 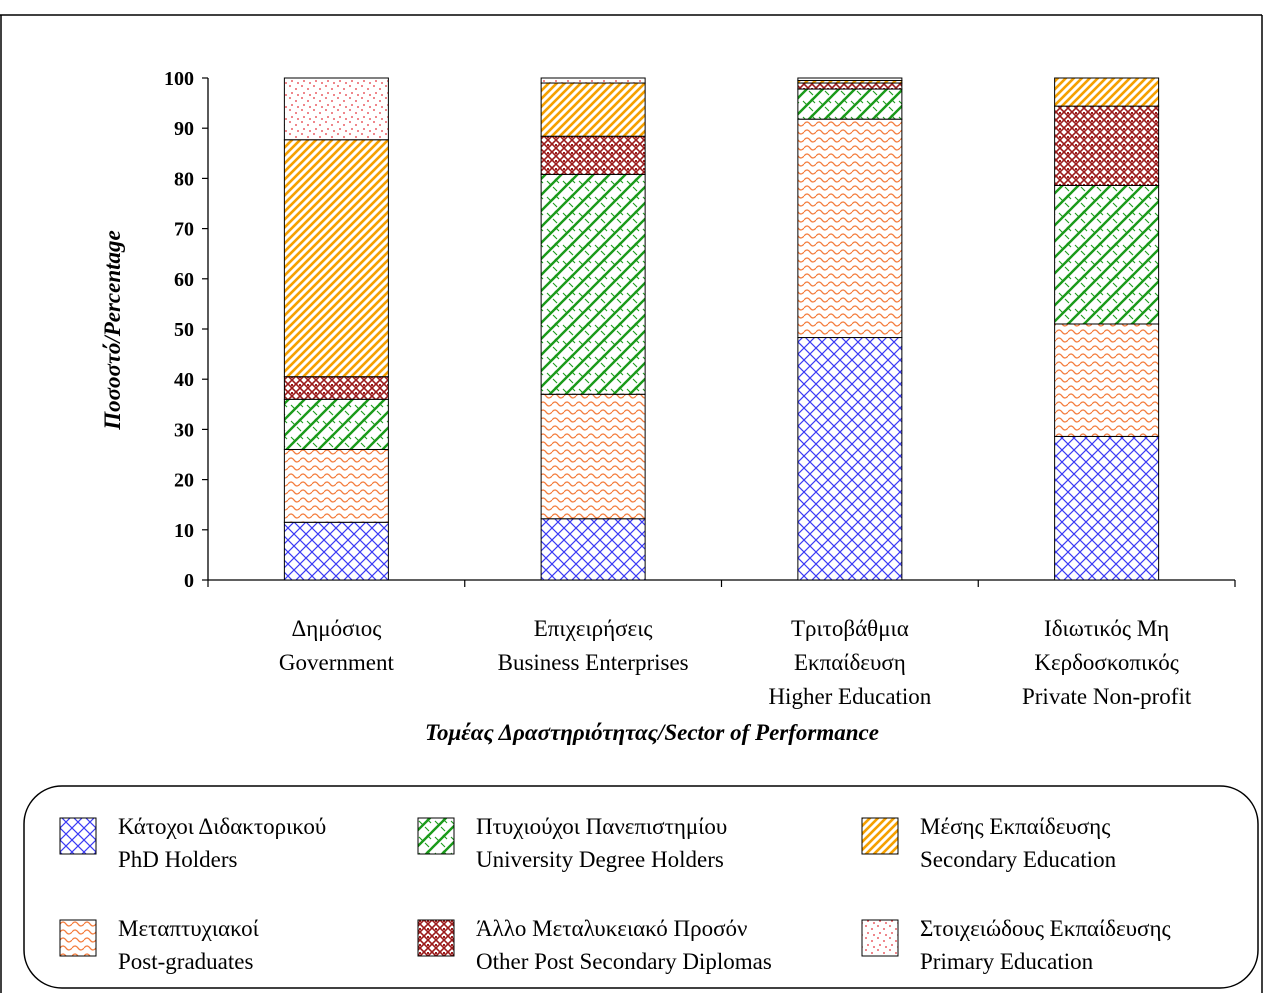 What do you see at coordinates (593, 662) in the screenshot?
I see `x-tick-label: Business Enterprises` at bounding box center [593, 662].